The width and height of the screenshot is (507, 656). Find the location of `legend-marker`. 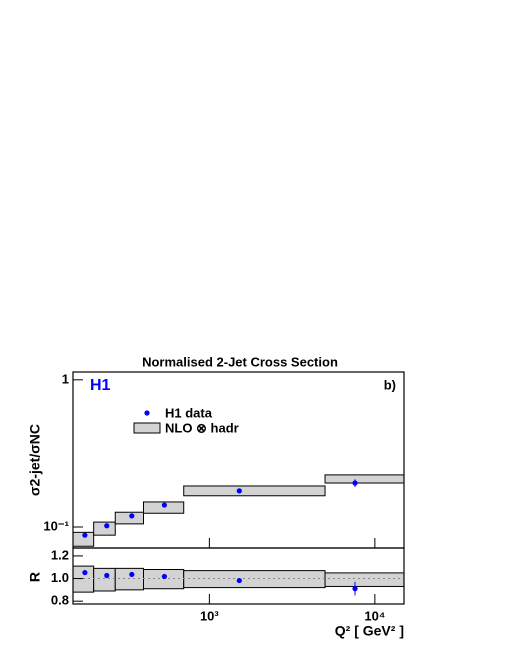

legend-marker is located at coordinates (147, 413).